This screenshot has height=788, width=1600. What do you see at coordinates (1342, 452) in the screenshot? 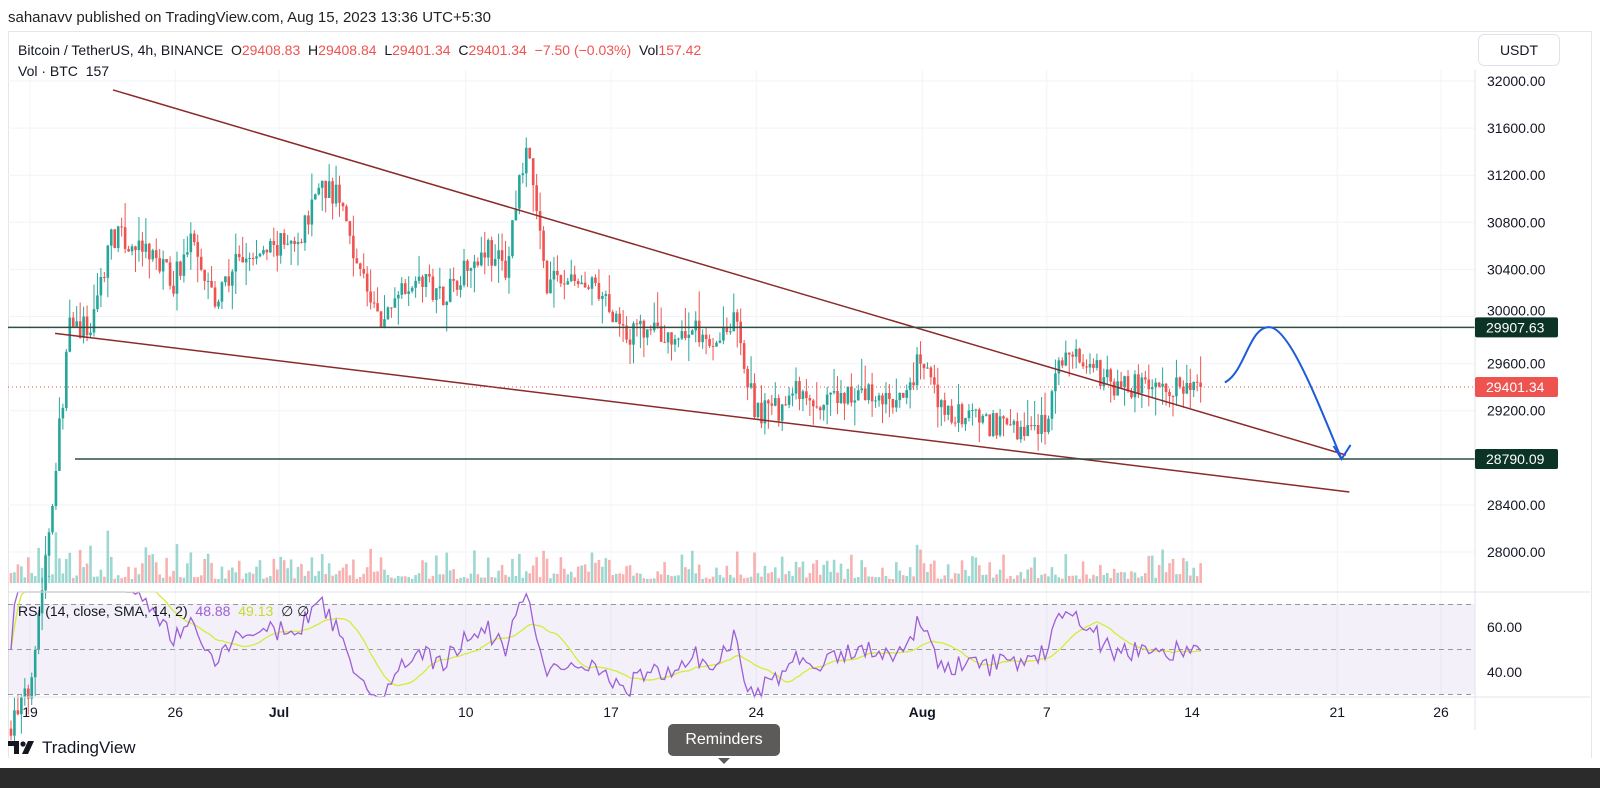
I see `projection-arrowhead-icon` at bounding box center [1342, 452].